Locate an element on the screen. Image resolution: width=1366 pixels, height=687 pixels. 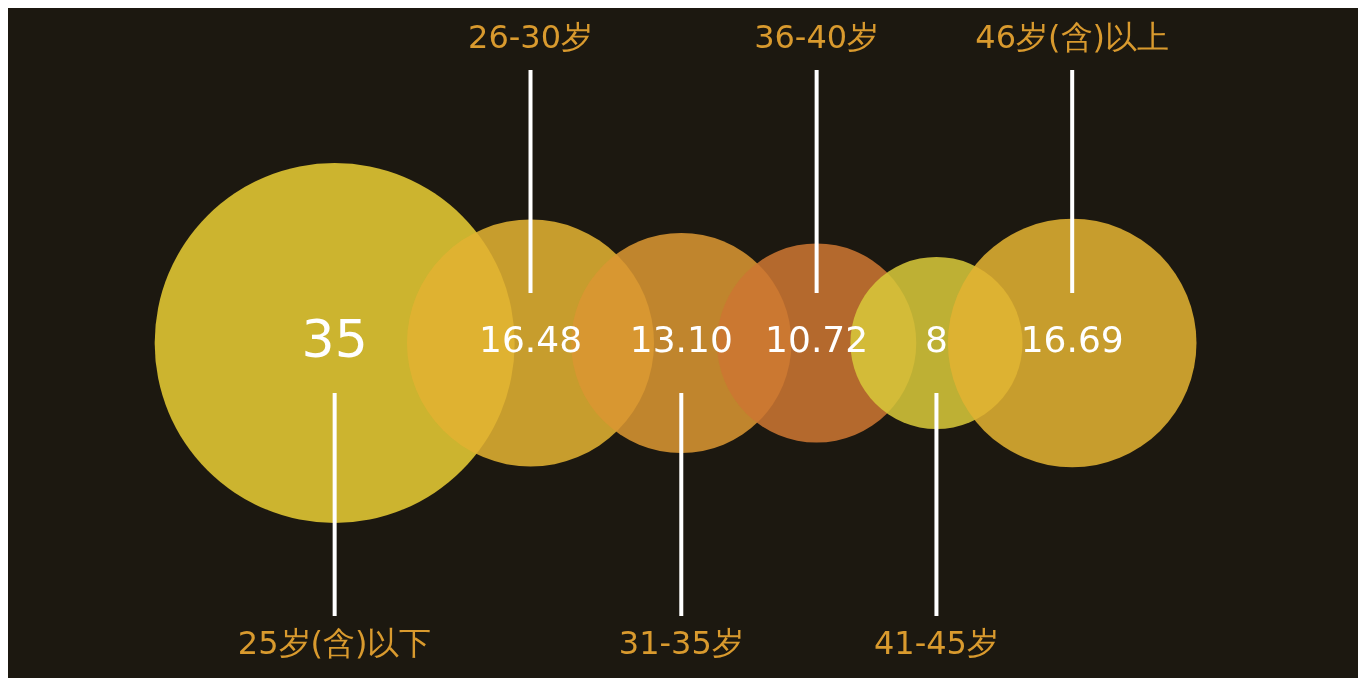
category-label: 46岁(含)以上 is located at coordinates (1072, 37).